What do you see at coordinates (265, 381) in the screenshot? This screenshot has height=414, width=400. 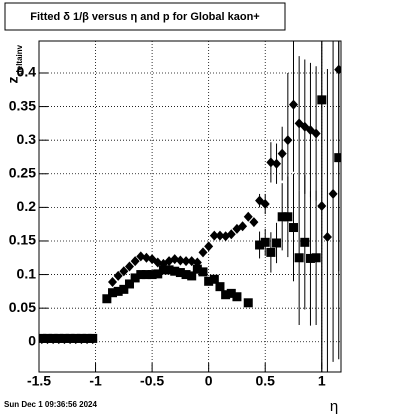 I see `x-tick-label: 0.5` at bounding box center [265, 381].